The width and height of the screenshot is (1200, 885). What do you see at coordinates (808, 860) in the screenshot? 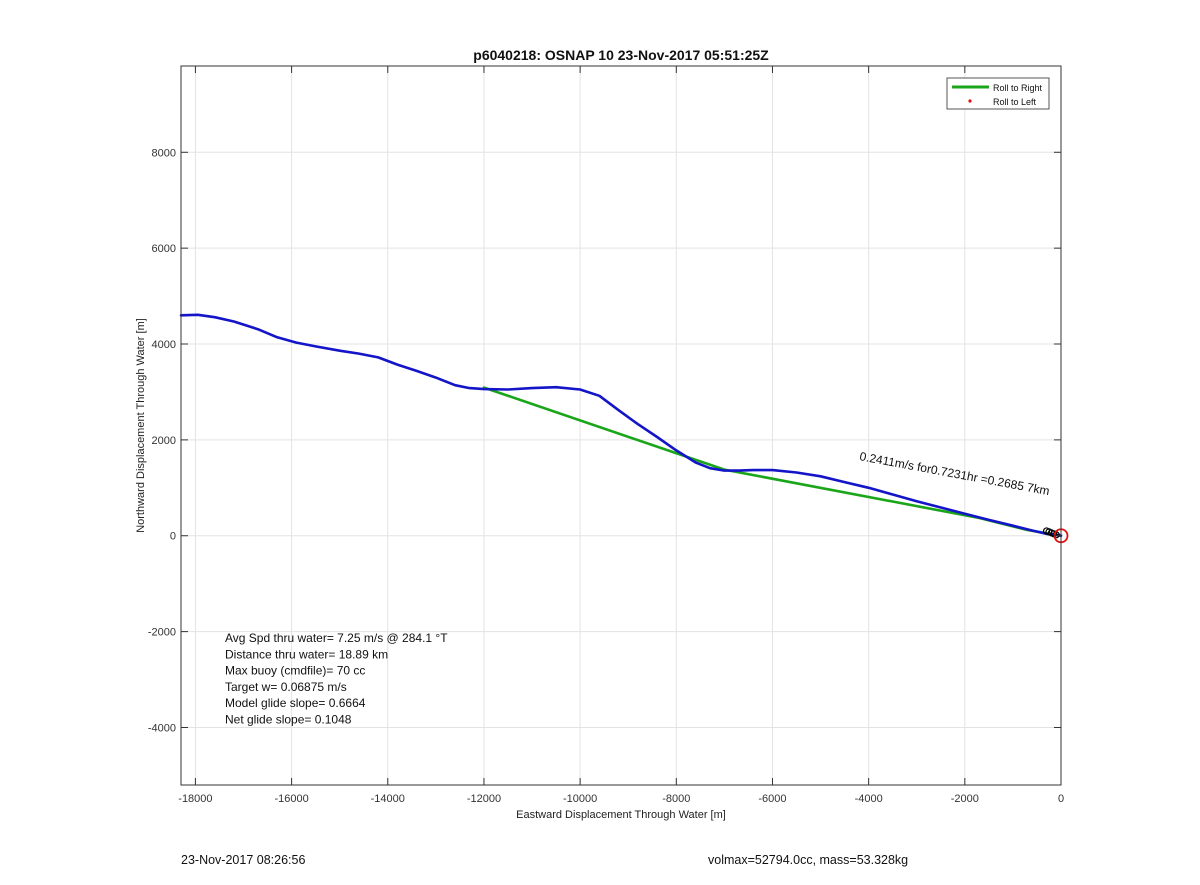
I see `footer-volmax-mass: volmax=52794.0cc, mass=53.328kg` at bounding box center [808, 860].